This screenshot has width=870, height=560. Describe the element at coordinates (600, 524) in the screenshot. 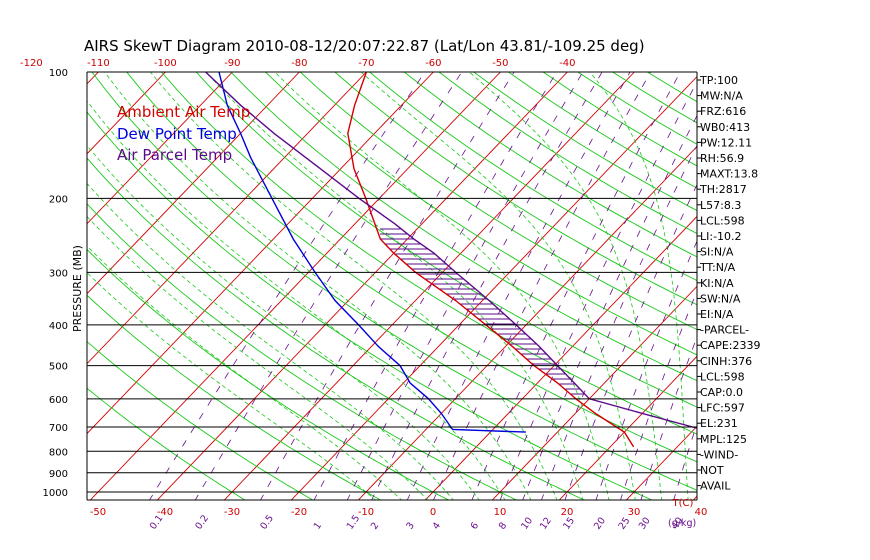

I see `mixing-ratio-tick-label: 20` at that location.